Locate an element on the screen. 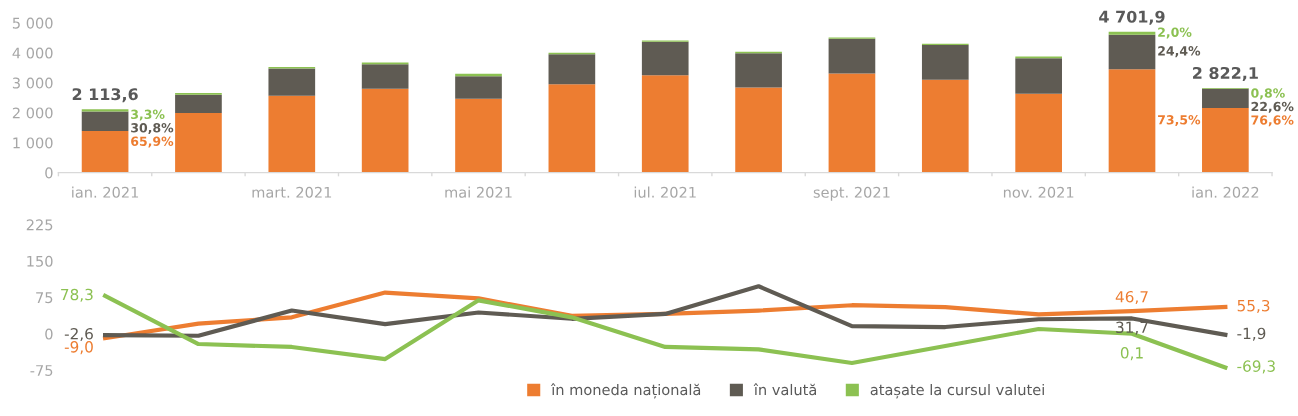 The image size is (1298, 416). total-label: 4 701,9 is located at coordinates (1132, 17).